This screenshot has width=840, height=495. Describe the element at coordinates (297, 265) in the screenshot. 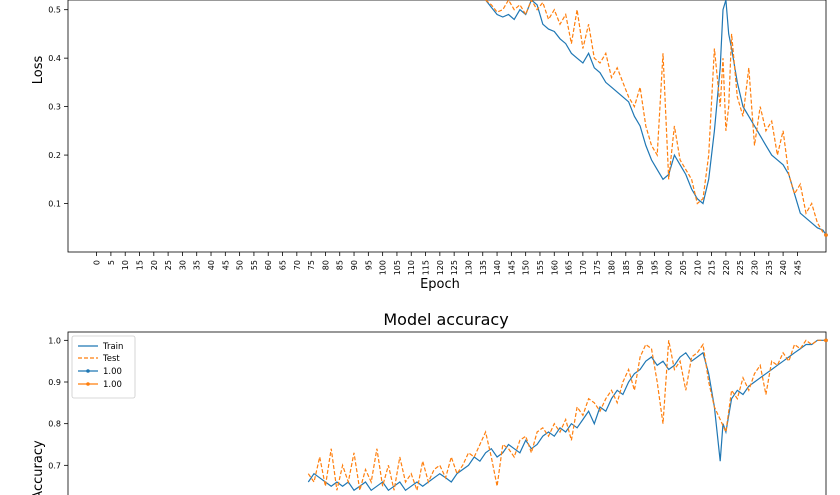

I see `loss-x-tick-label: 70` at that location.